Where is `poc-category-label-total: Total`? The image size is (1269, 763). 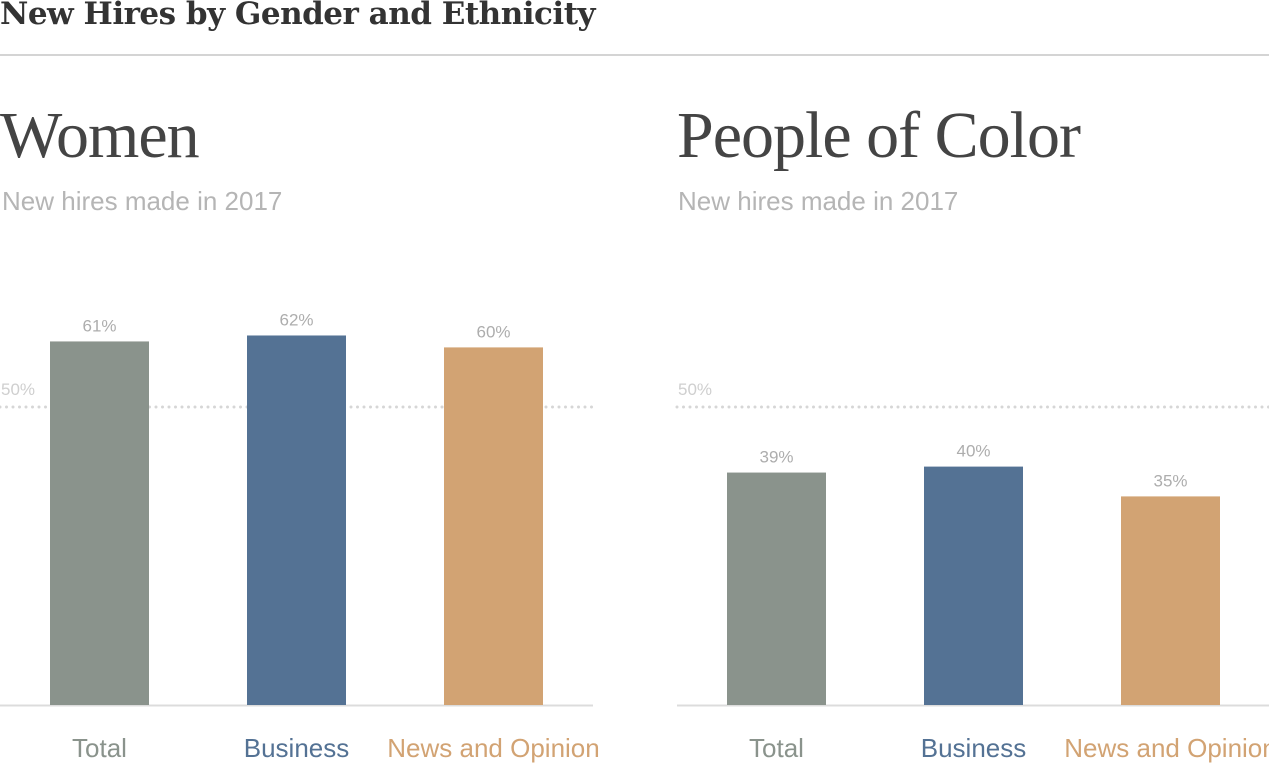
poc-category-label-total: Total is located at coordinates (776, 748).